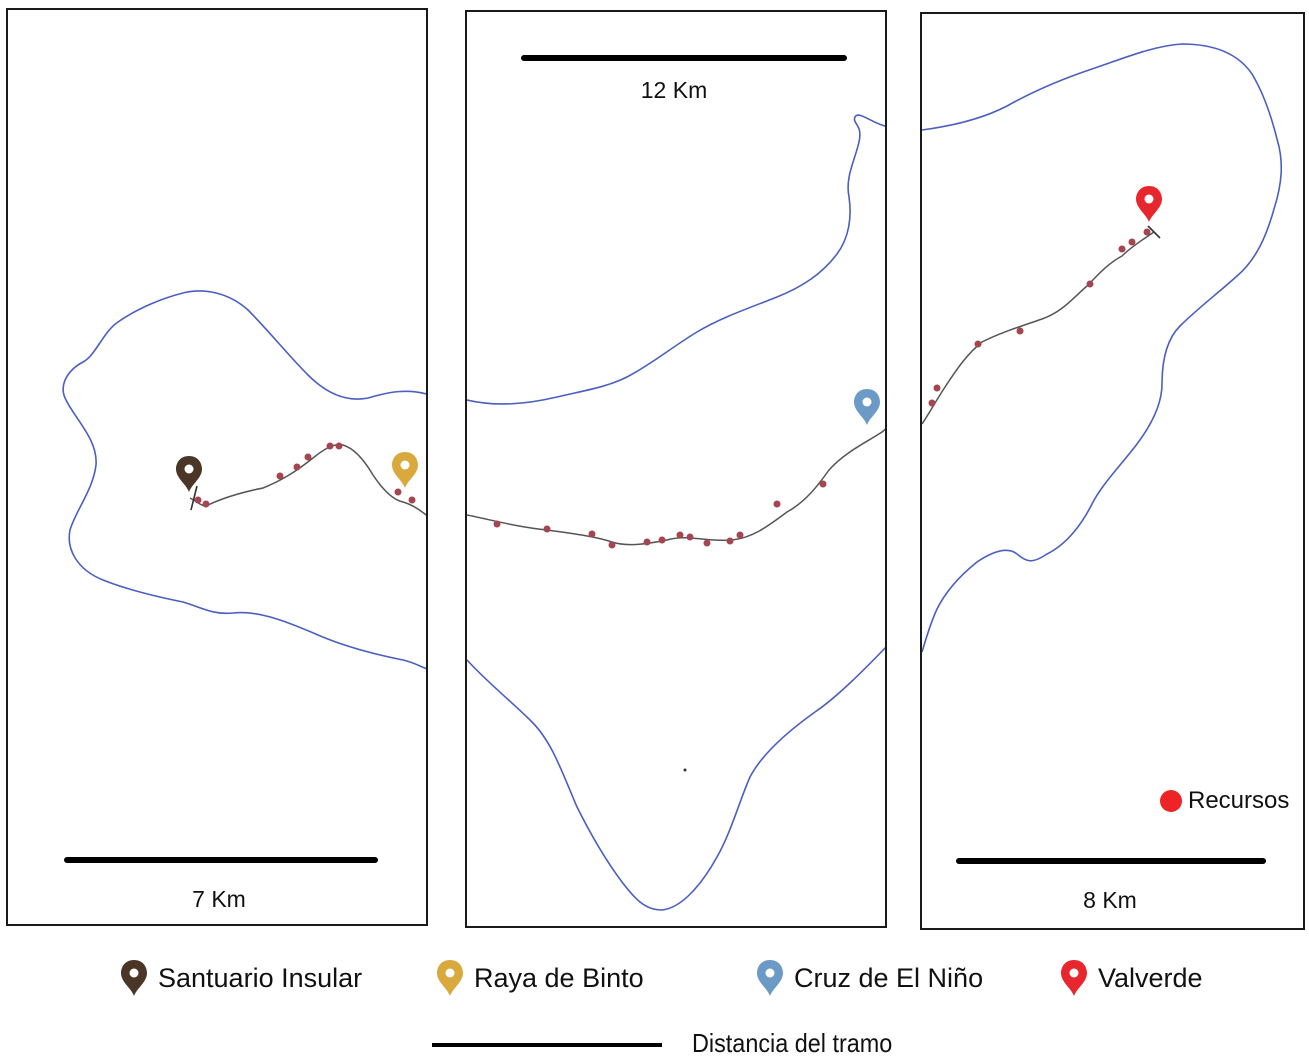 This screenshot has height=1060, width=1309. Describe the element at coordinates (194, 498) in the screenshot. I see `route-start-mark` at that location.